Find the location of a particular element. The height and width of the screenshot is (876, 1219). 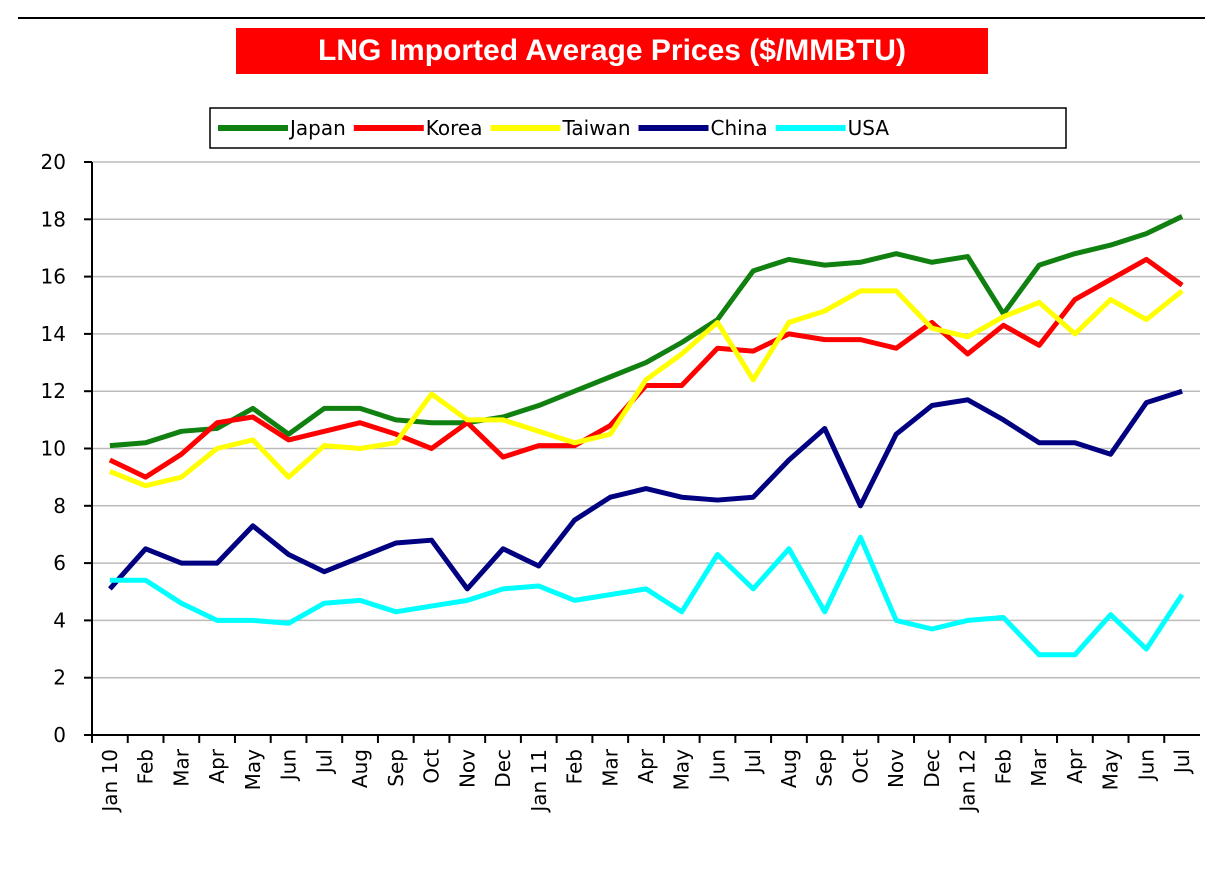

y-tick-label: 12 is located at coordinates (53, 391).